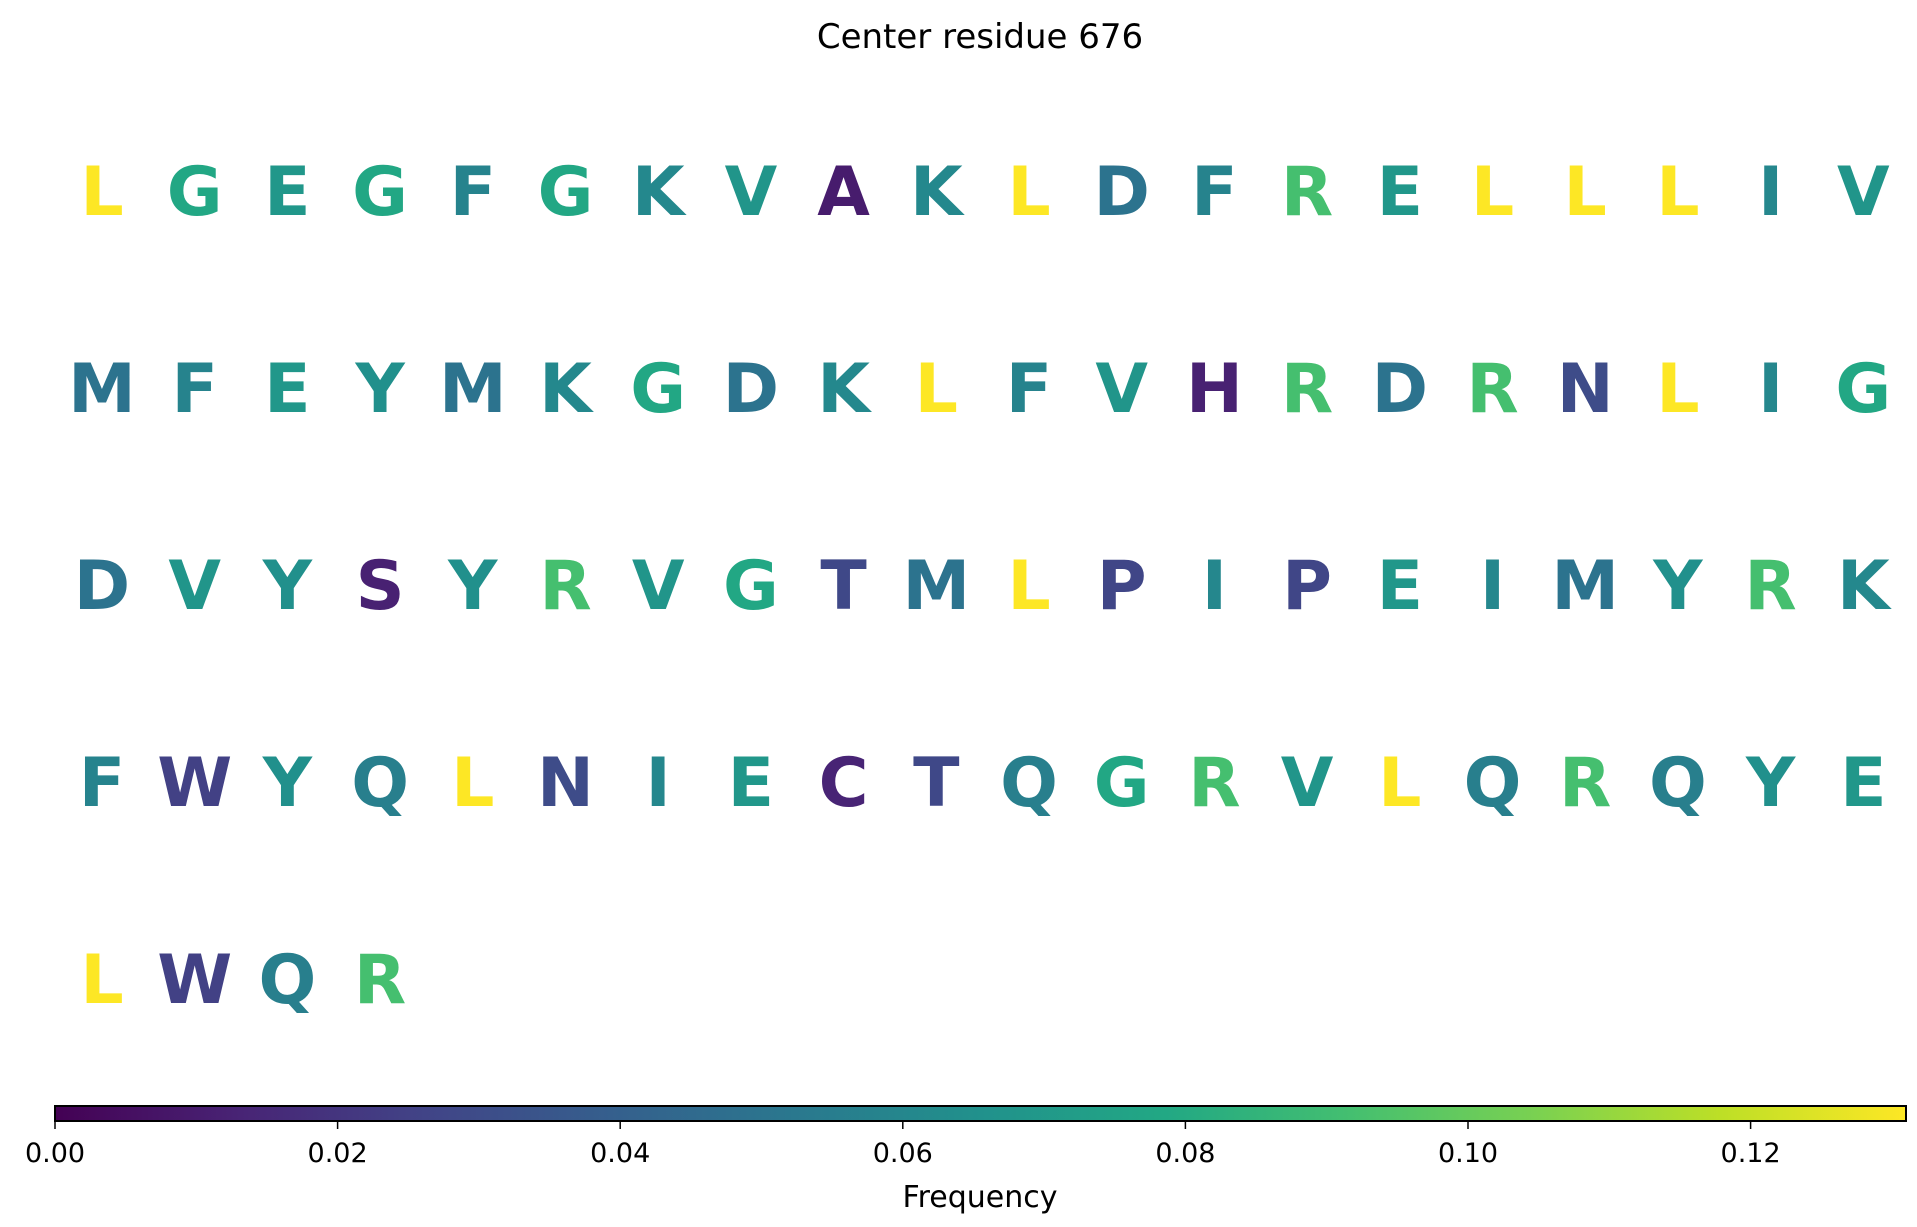 This screenshot has height=1227, width=1917. What do you see at coordinates (1214, 389) in the screenshot?
I see `residue-letter: H` at bounding box center [1214, 389].